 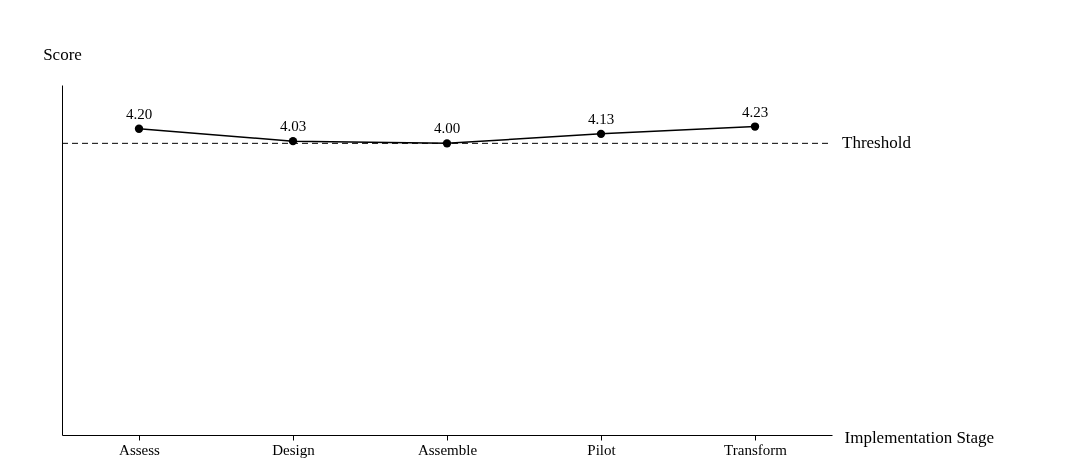 I want to click on data-label: 4.23, so click(x=755, y=111).